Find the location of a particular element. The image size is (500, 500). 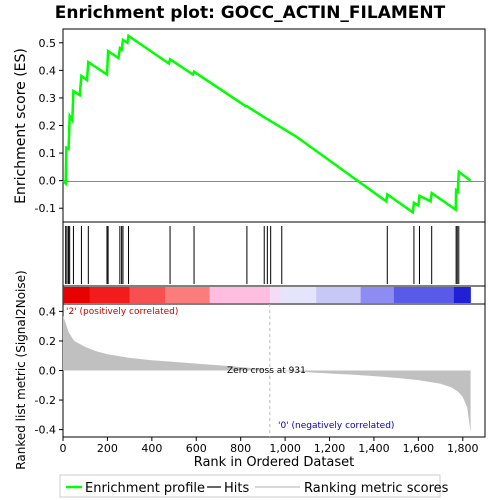

legend-label-hits: Hits is located at coordinates (236, 488).